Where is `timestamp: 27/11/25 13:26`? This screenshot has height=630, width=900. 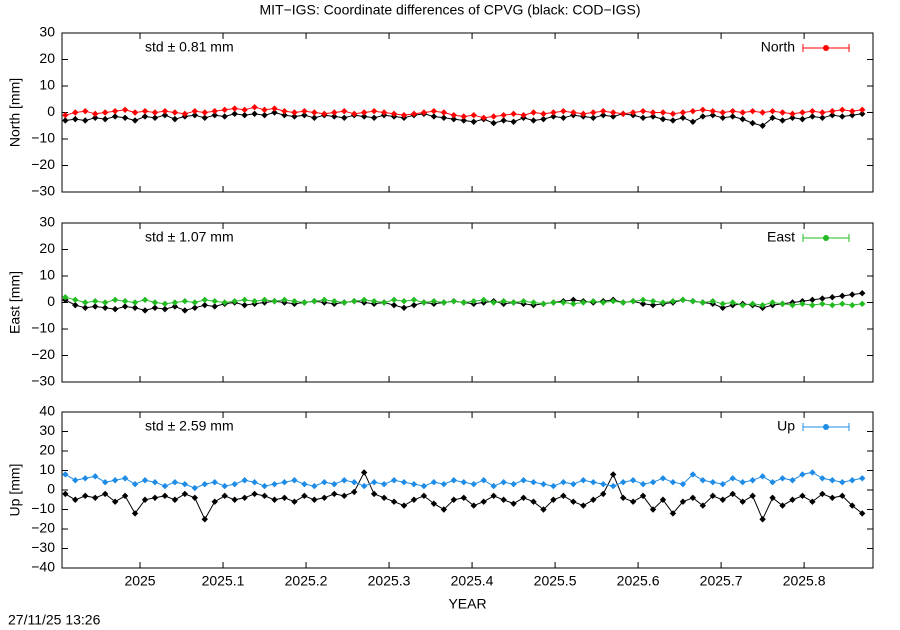 timestamp: 27/11/25 13:26 is located at coordinates (54, 620).